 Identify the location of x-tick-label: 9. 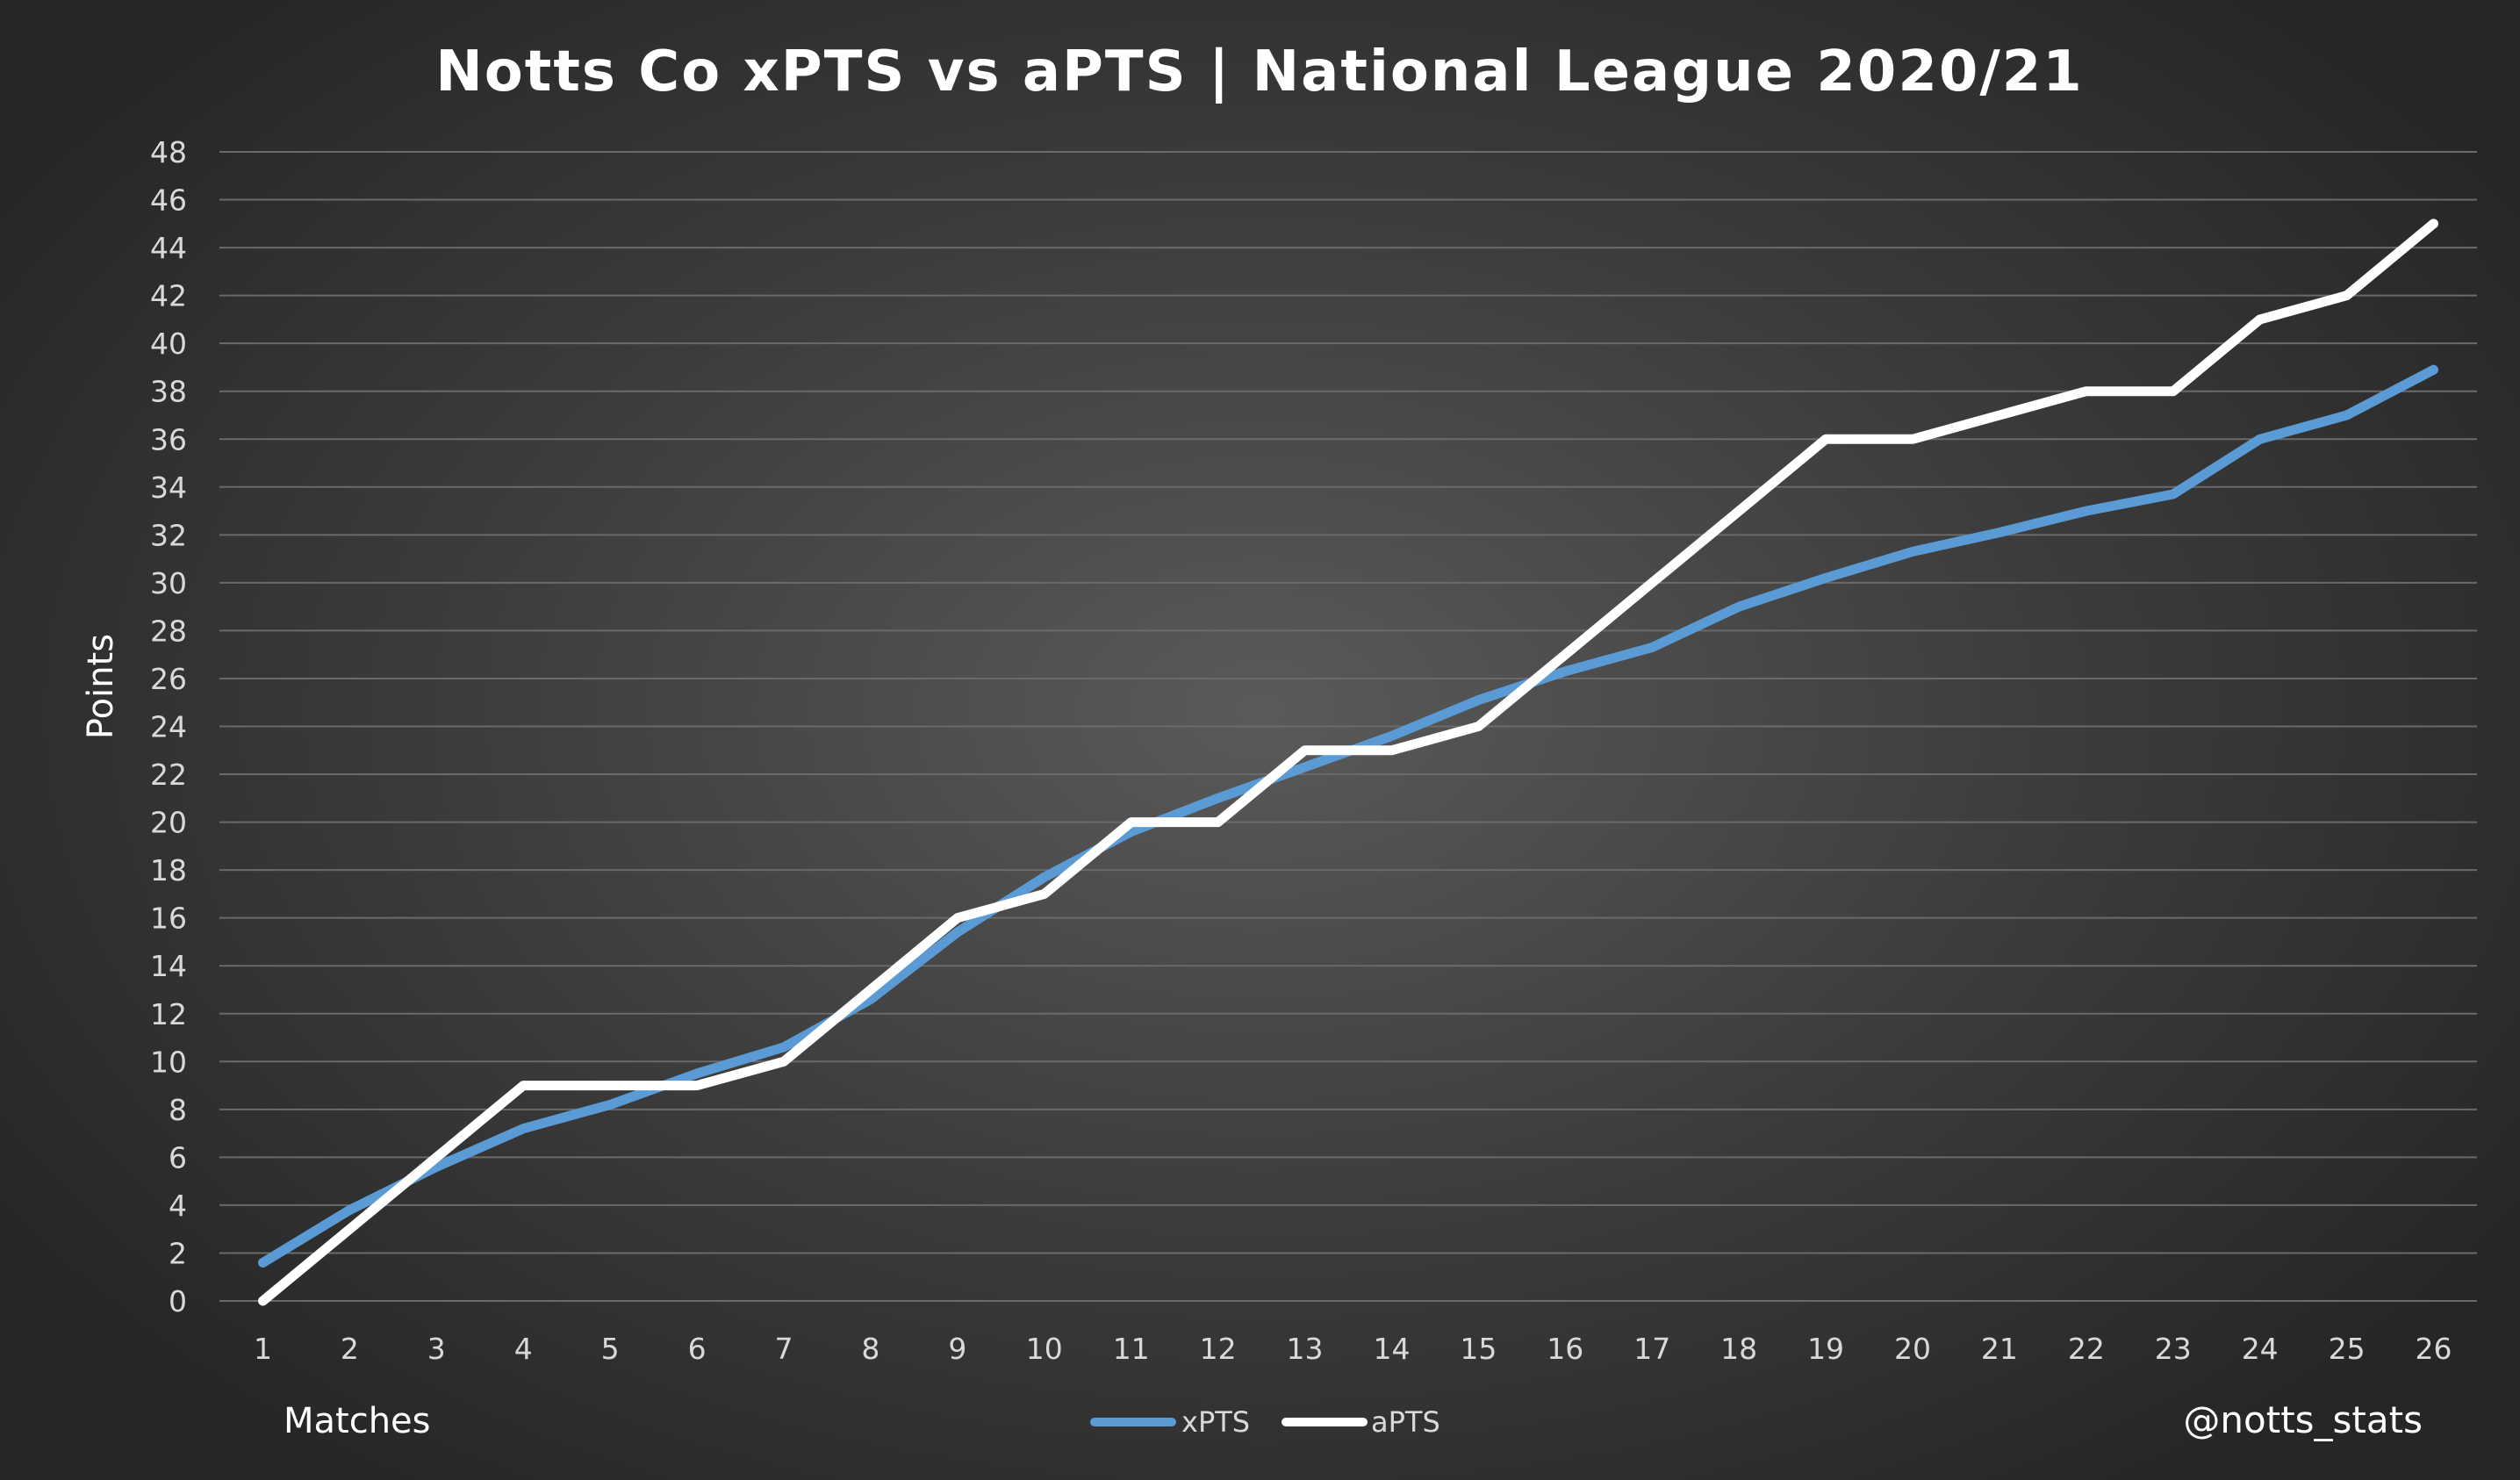
(957, 1349).